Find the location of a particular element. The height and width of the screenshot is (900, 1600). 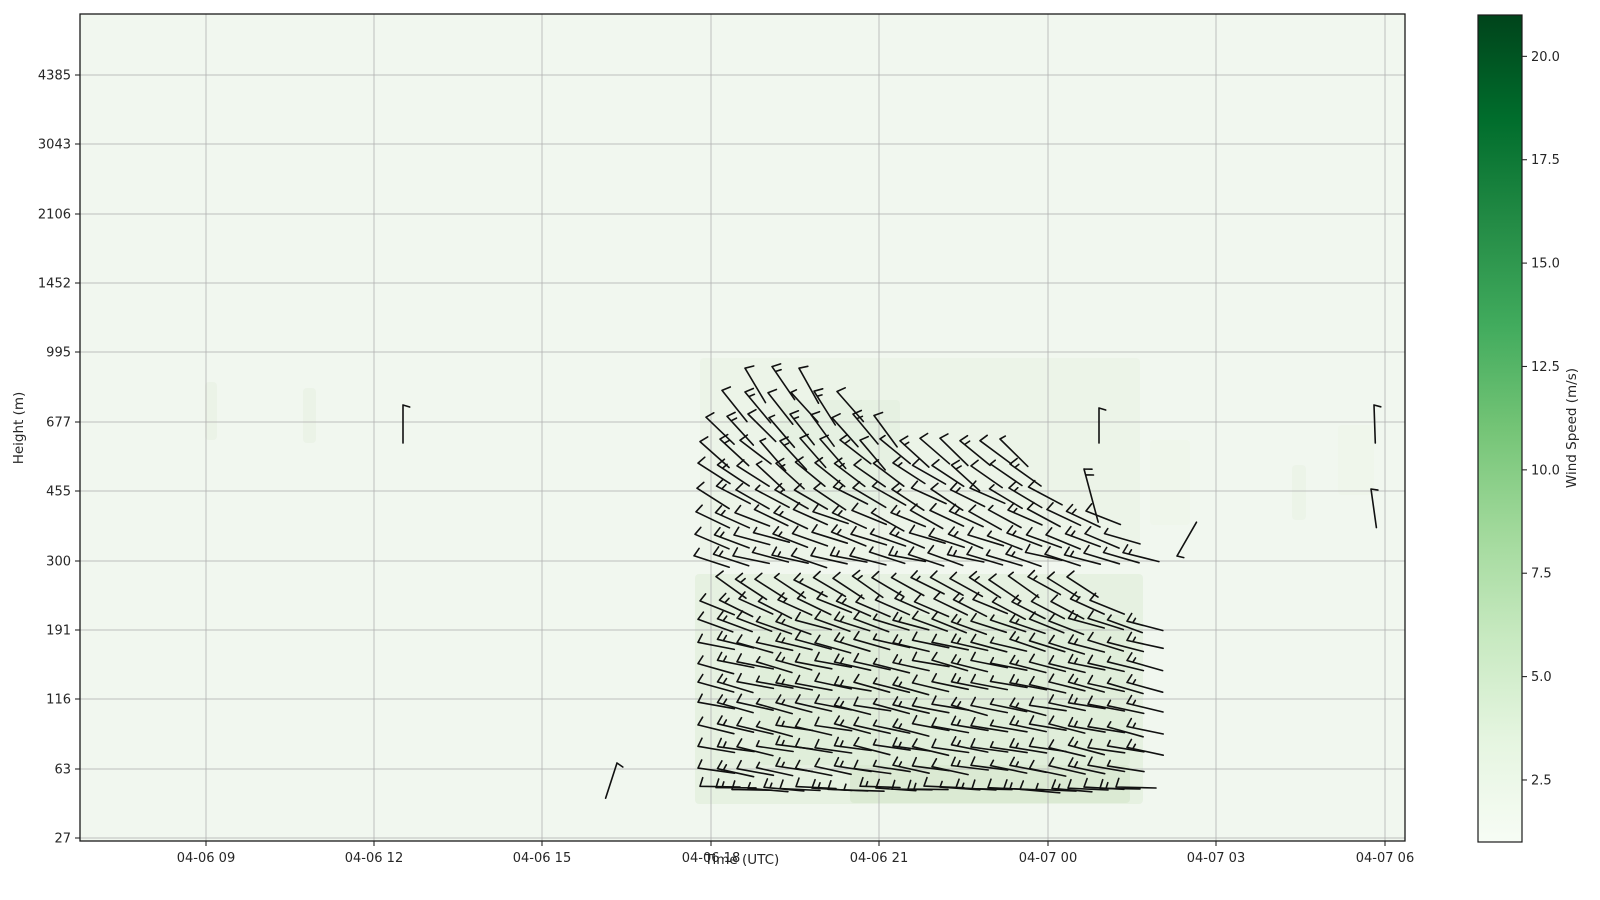

x-tick-label: 04-06 12 is located at coordinates (374, 858).